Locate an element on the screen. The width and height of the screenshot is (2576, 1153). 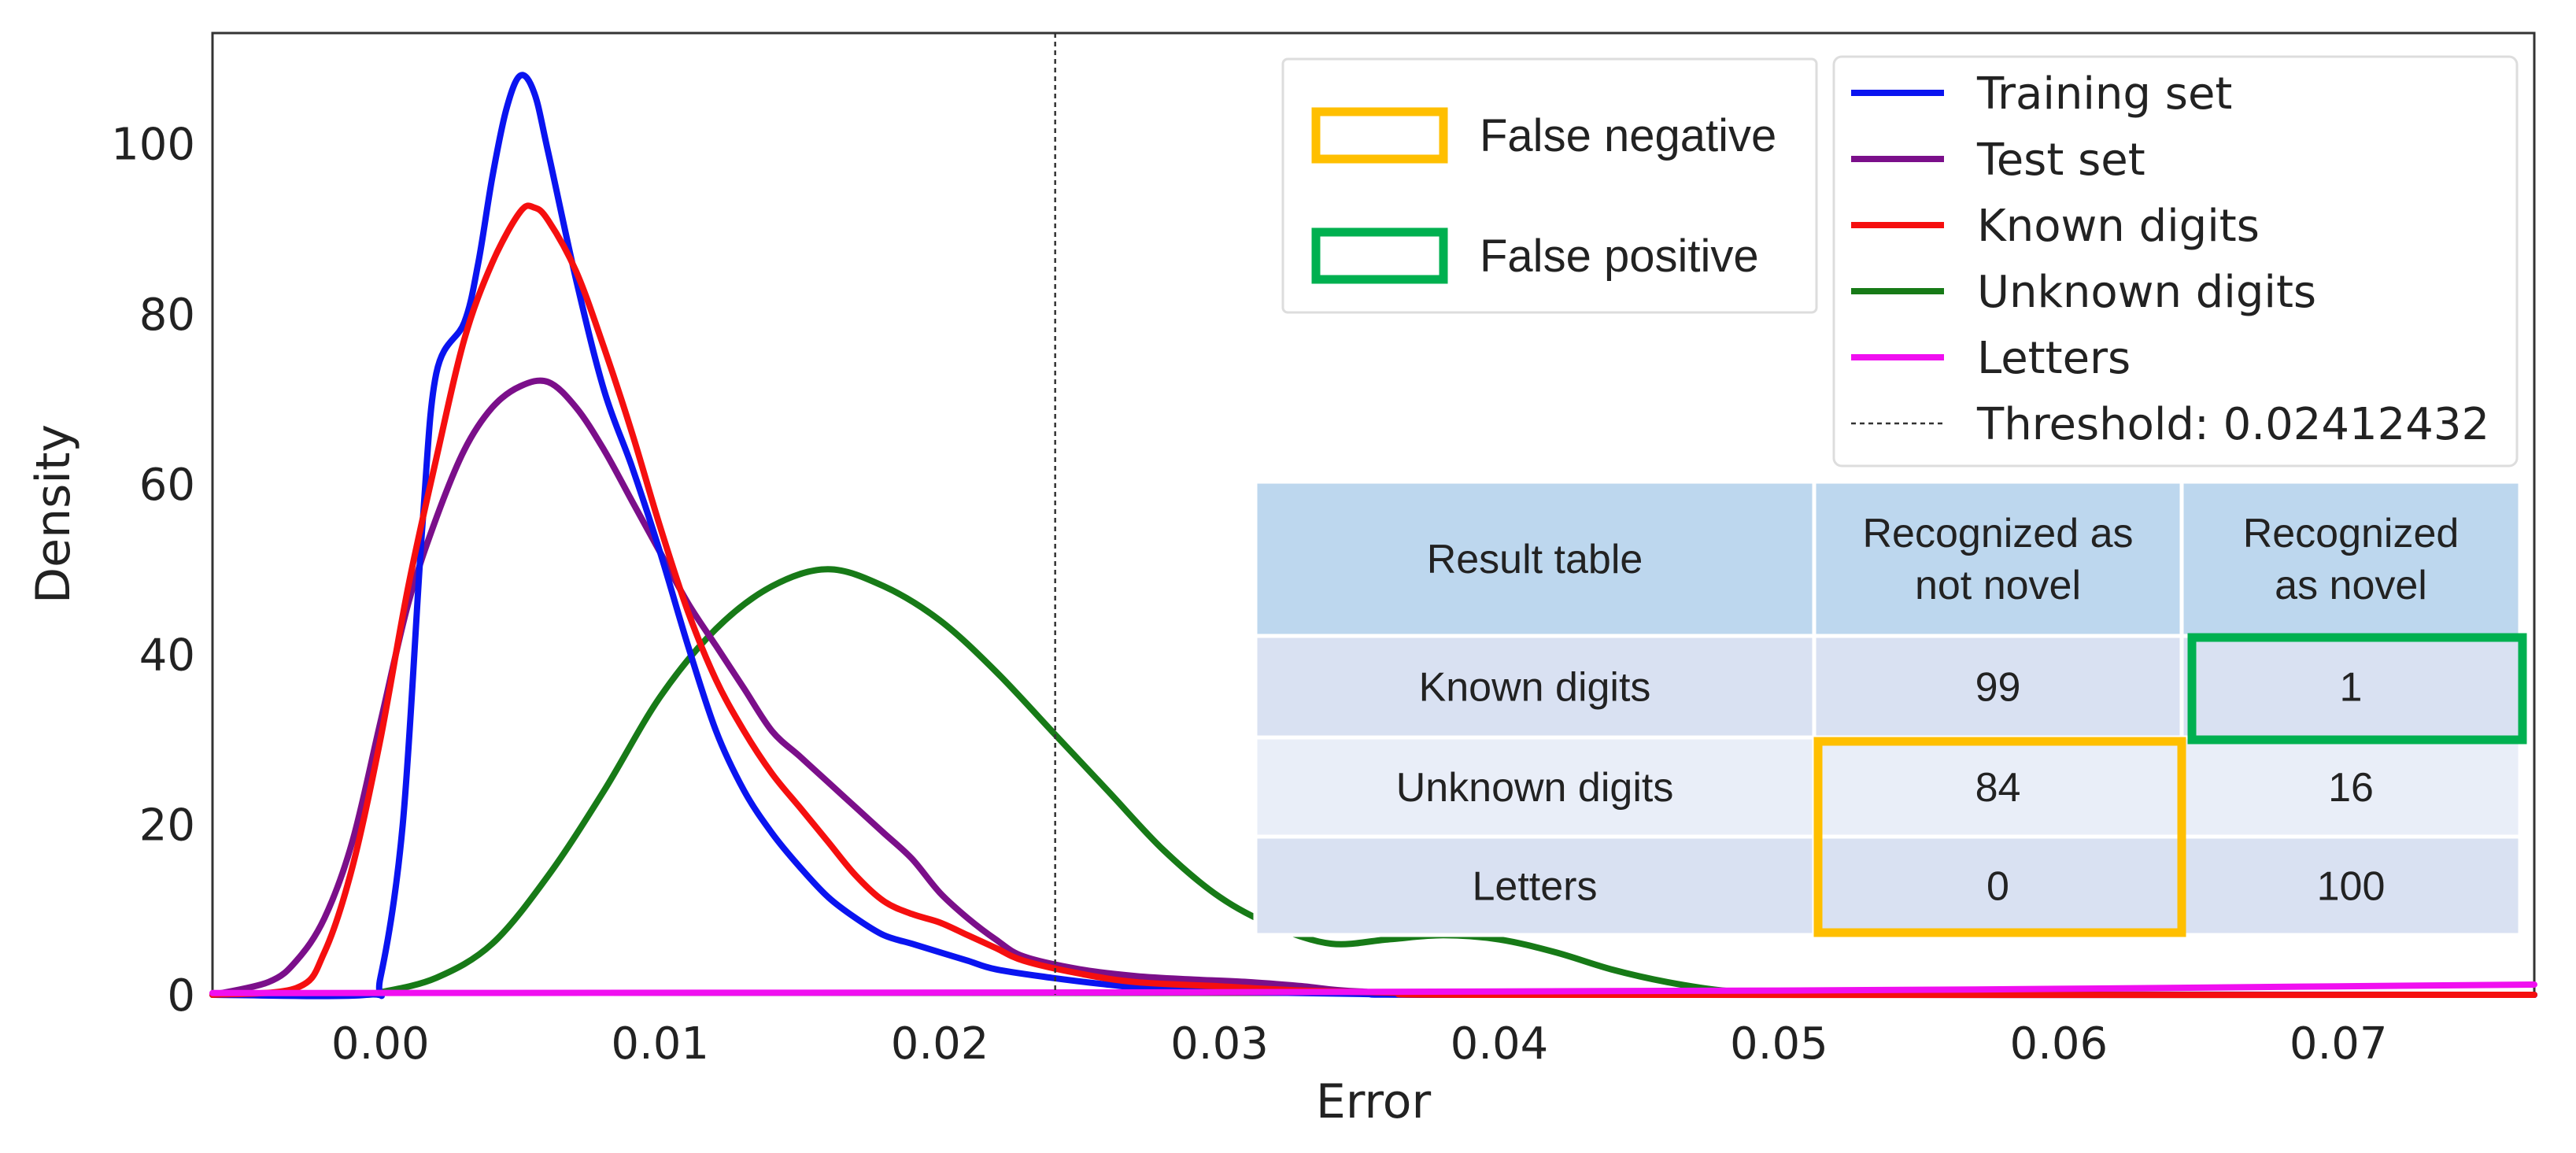
table-header-text: not novel is located at coordinates (1998, 586).